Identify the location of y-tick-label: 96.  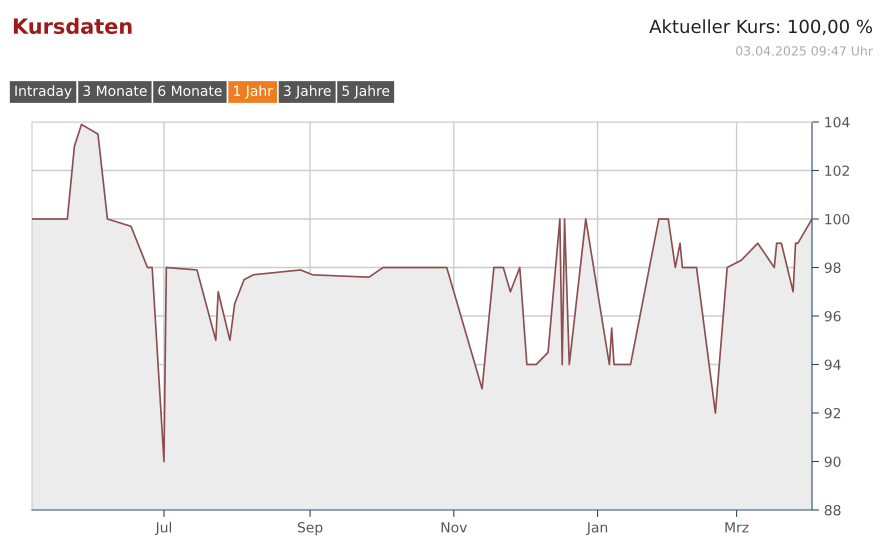
(832, 316).